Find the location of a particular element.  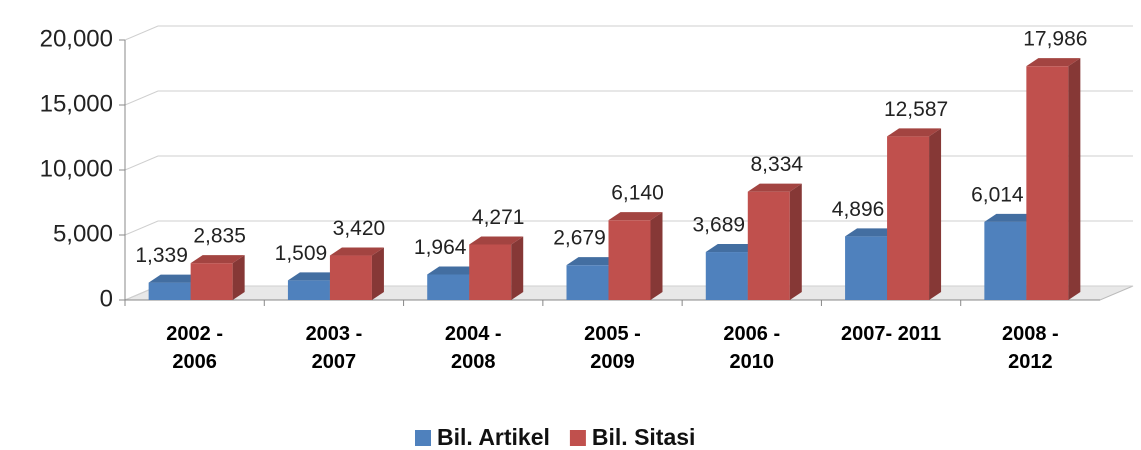

y-tick-label: 10,000 is located at coordinates (76, 168).